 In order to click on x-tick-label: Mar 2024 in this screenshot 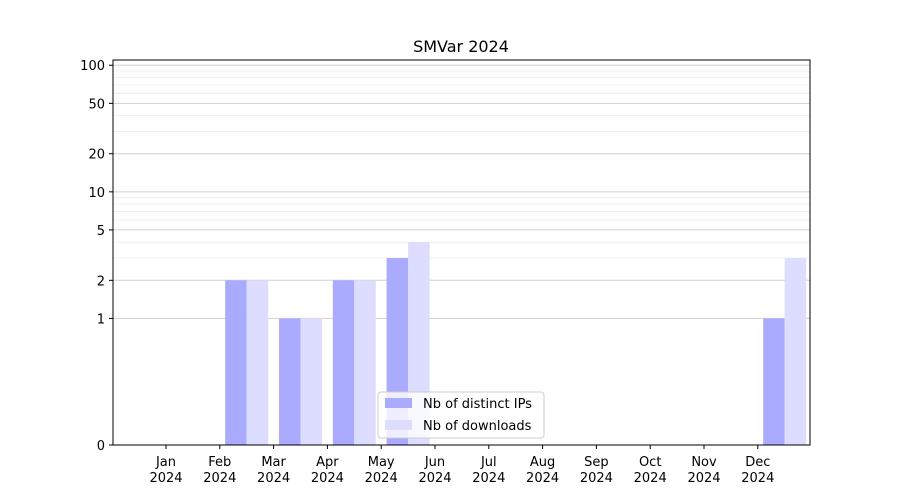, I will do `click(273, 470)`.